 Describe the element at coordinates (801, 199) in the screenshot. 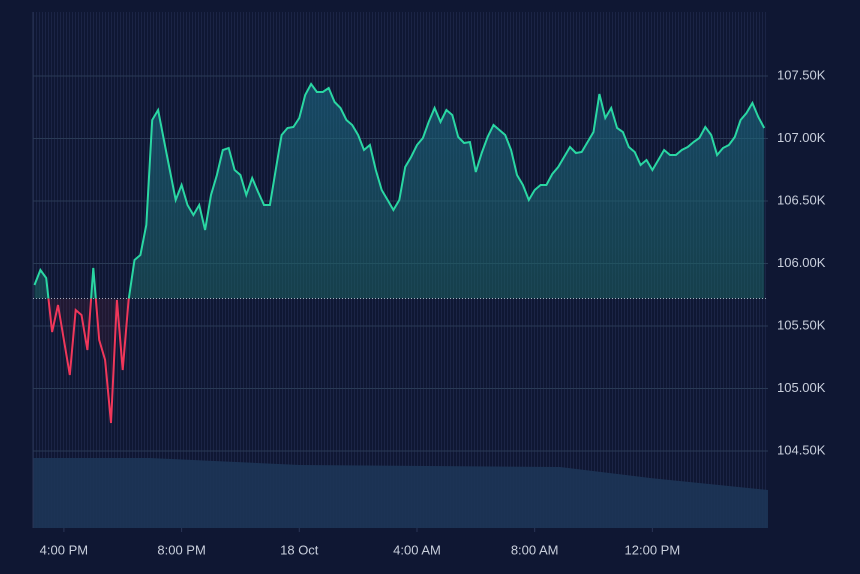

I see `y-tick-label: 106.50K` at that location.